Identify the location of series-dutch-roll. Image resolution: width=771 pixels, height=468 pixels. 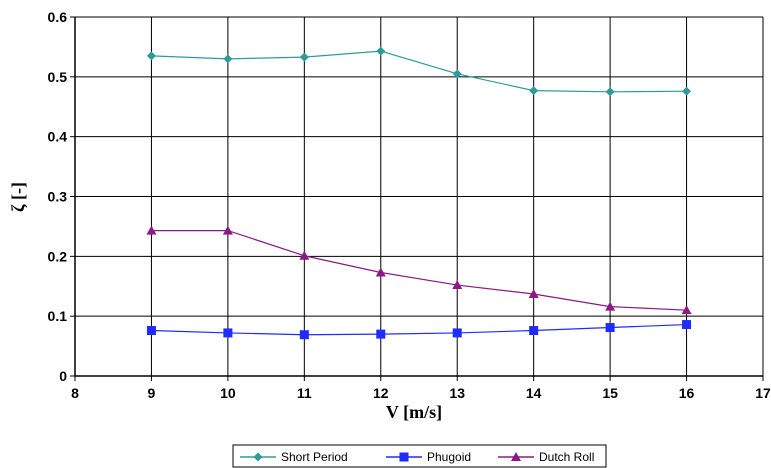
(419, 270).